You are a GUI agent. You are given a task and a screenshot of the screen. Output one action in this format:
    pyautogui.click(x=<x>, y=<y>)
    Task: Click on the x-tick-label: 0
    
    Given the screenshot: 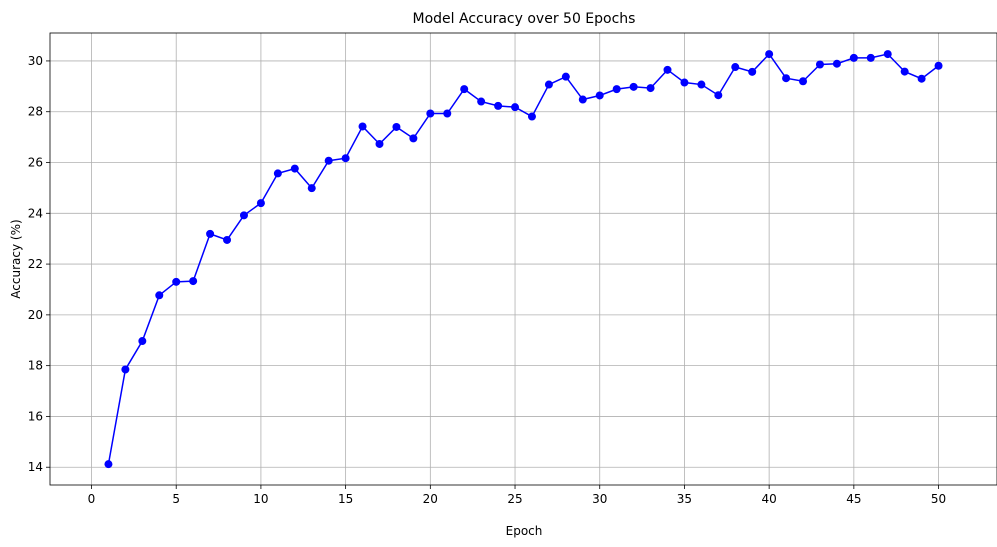 What is the action you would take?
    pyautogui.click(x=92, y=499)
    